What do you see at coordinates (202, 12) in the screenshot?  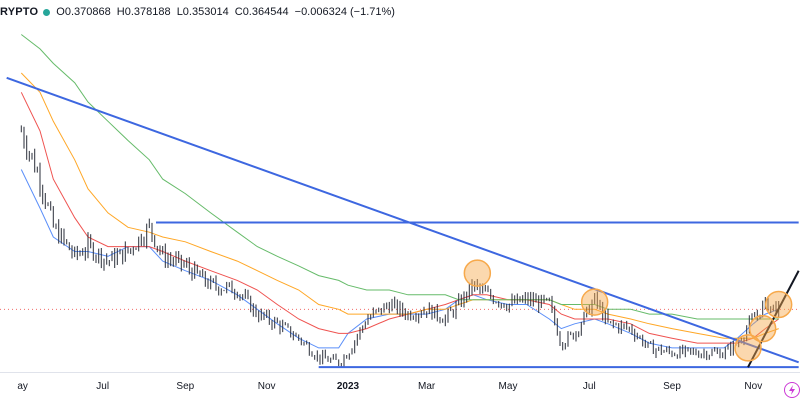 I see `low-value: L0.353014` at bounding box center [202, 12].